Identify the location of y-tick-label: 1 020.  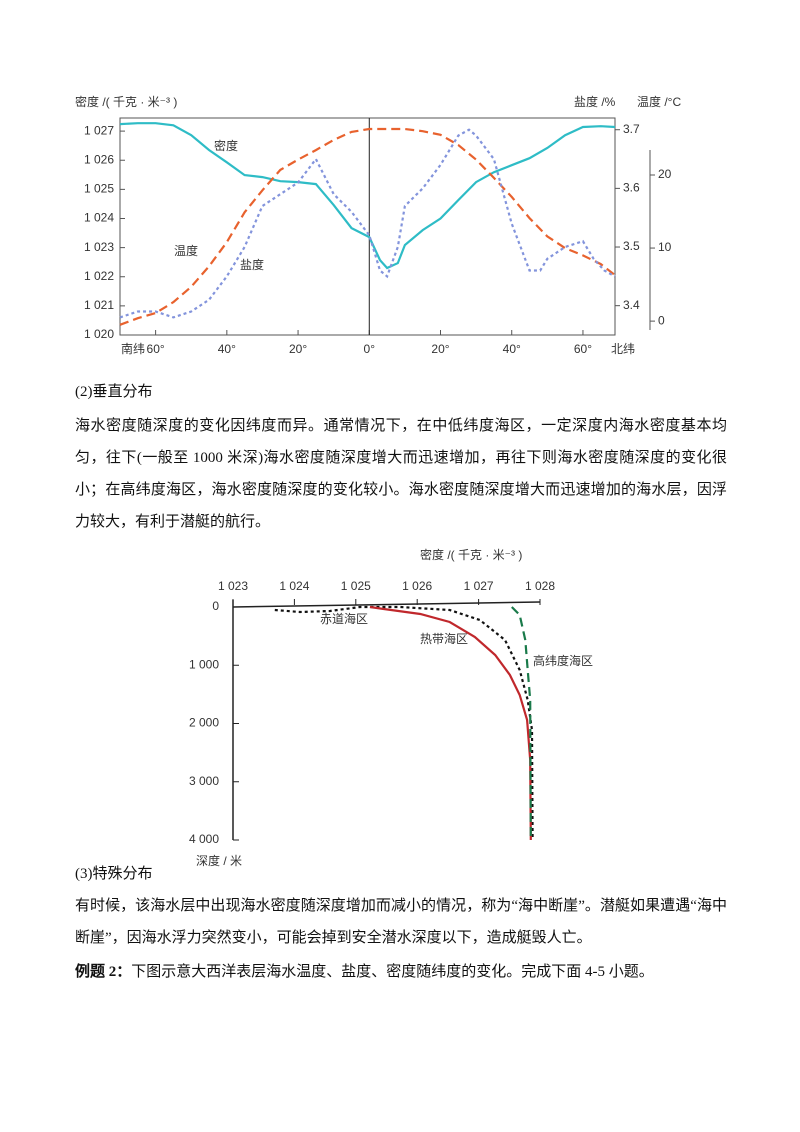
(99, 334).